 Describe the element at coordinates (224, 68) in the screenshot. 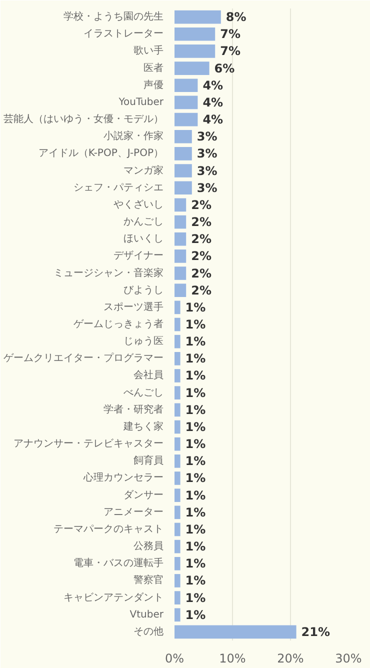

I see `data-label: 6%` at that location.